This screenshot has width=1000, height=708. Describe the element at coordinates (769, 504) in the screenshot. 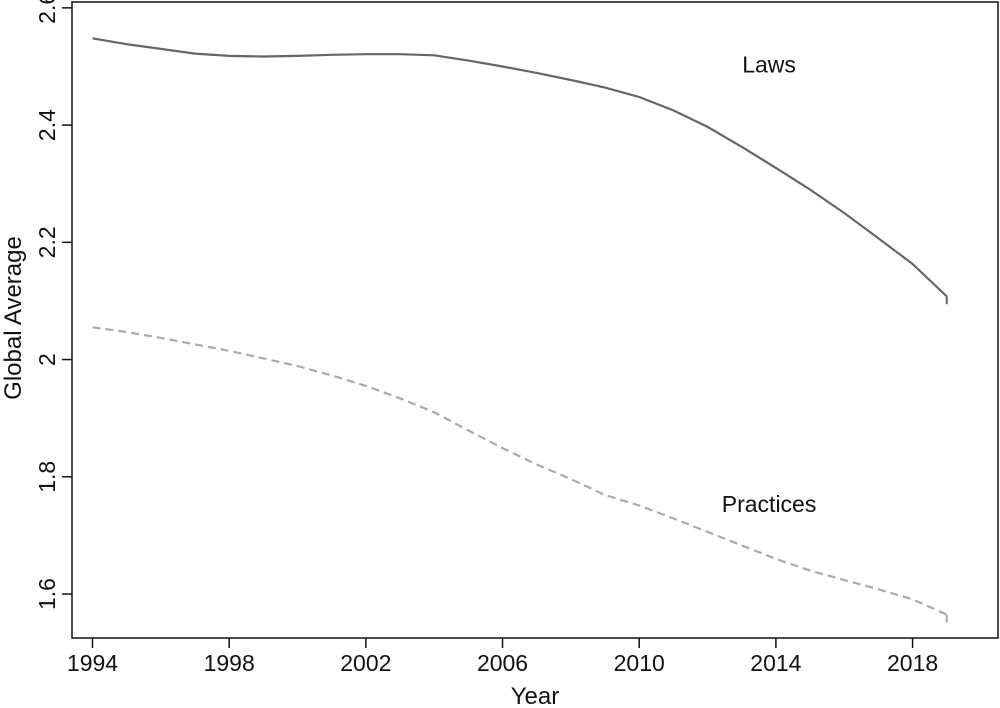

I see `annotation-practices: Practices` at that location.